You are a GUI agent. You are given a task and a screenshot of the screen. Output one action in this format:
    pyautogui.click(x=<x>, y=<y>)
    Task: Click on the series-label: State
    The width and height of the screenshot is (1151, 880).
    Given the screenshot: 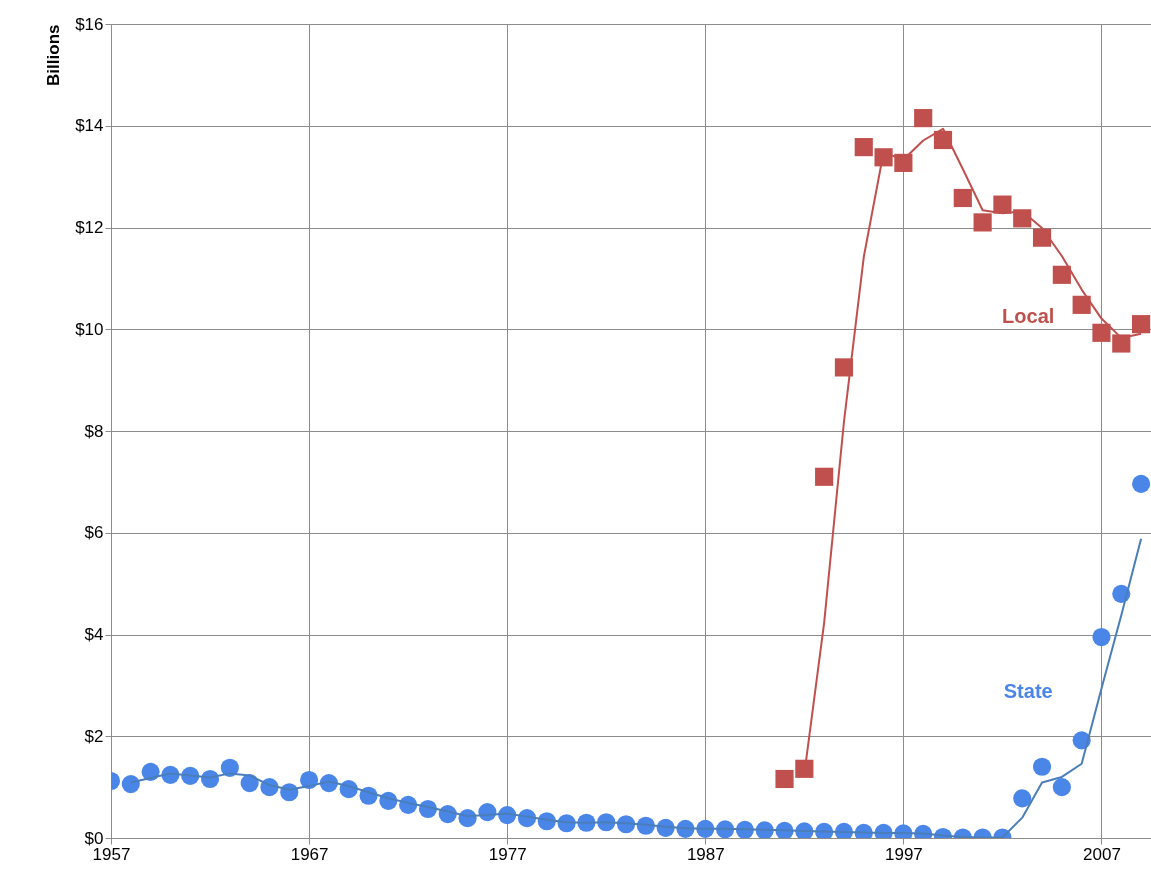 What is the action you would take?
    pyautogui.click(x=1028, y=691)
    